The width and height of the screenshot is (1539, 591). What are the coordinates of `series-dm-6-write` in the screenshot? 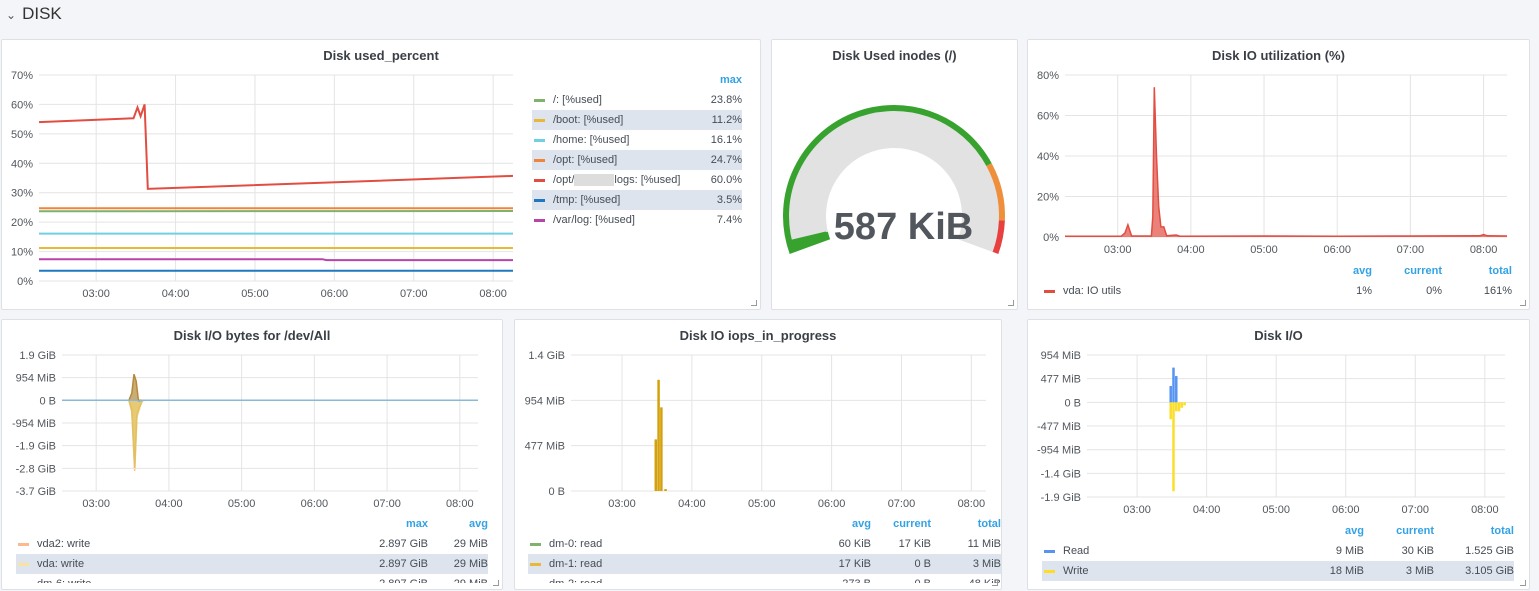 It's located at (270, 434).